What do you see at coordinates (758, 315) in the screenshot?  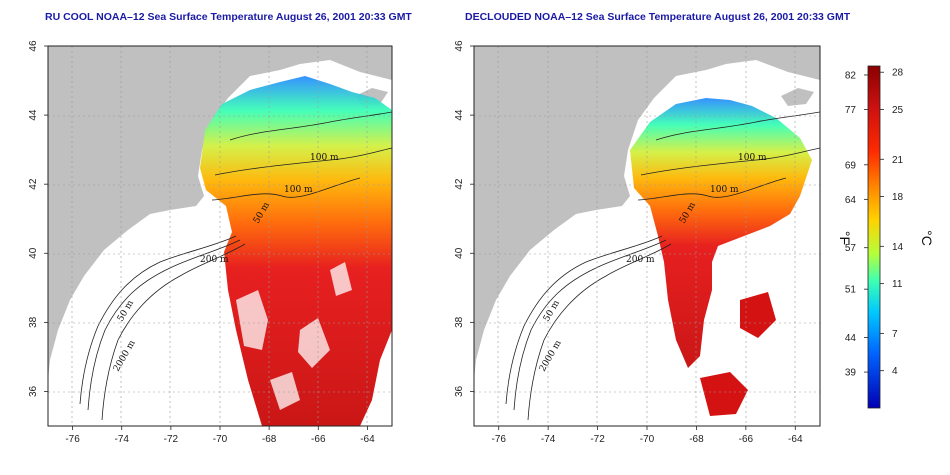 I see `right-sst-patch-b` at bounding box center [758, 315].